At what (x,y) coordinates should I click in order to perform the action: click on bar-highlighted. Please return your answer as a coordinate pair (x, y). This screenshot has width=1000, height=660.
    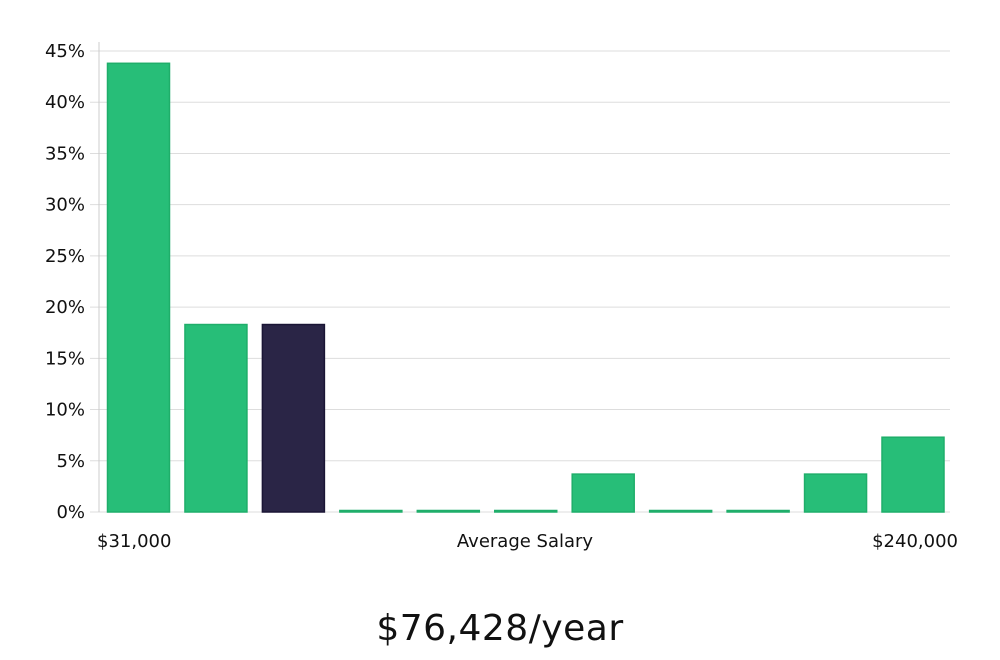
    Looking at the image, I should click on (293, 418).